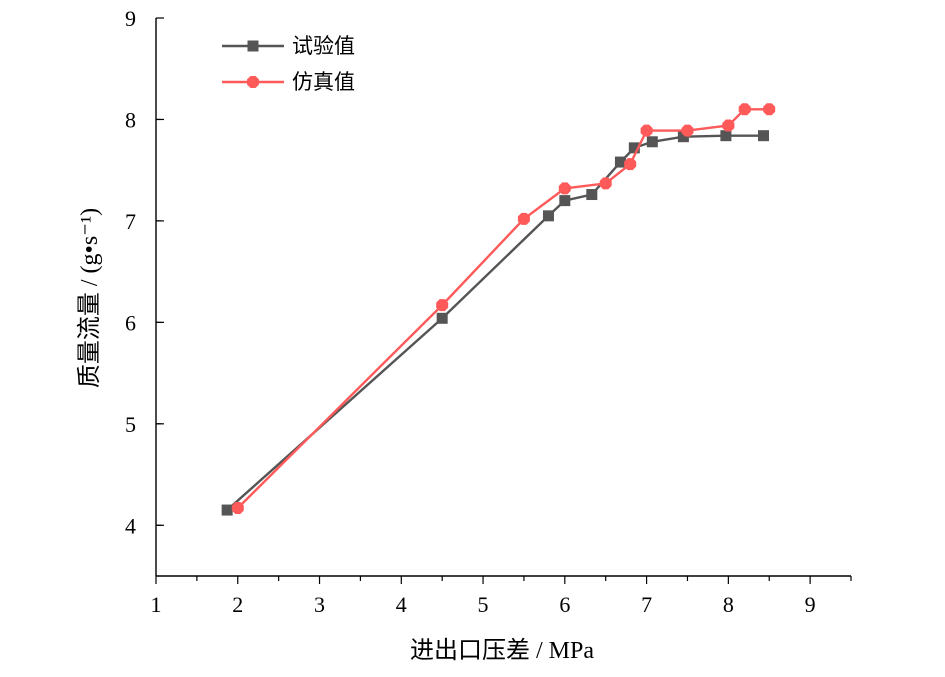 The width and height of the screenshot is (945, 677). Describe the element at coordinates (288, 46) in the screenshot. I see `legend-item-1: 试验值` at that location.